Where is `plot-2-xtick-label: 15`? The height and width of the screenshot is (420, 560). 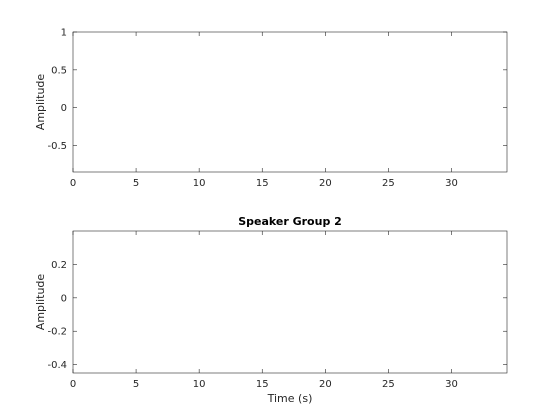
plot-2-xtick-label: 15 is located at coordinates (262, 384).